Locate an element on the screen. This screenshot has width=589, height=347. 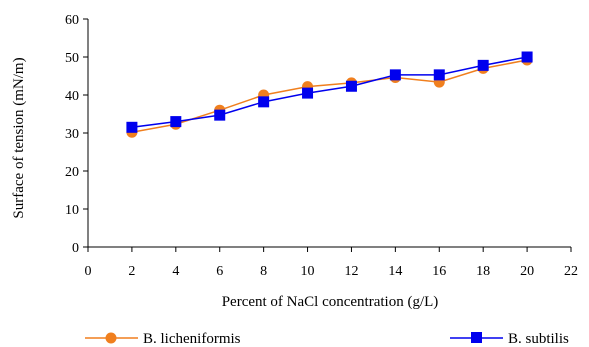
legend-item-subtilis: B. subtilis is located at coordinates (509, 339).